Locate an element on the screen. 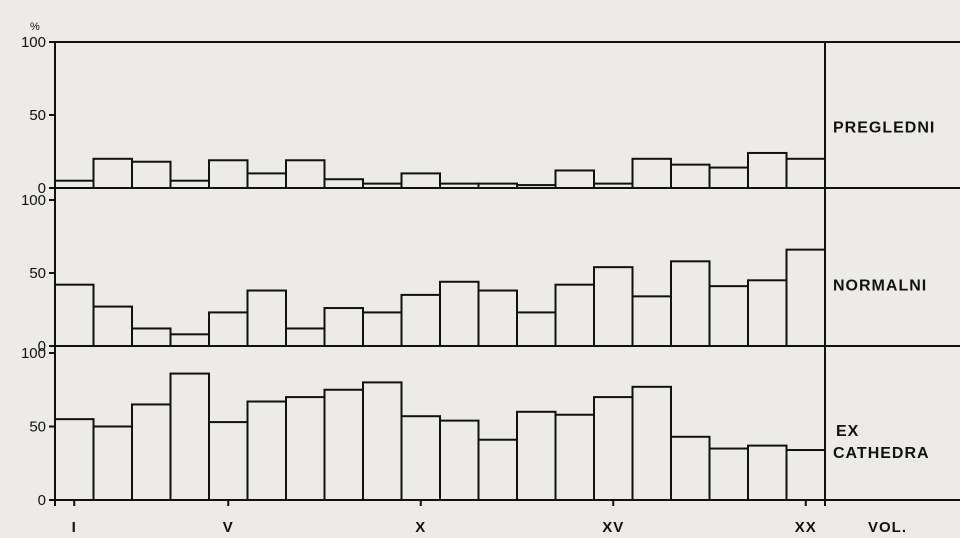  x-axis-end-label: VOL. is located at coordinates (887, 527).